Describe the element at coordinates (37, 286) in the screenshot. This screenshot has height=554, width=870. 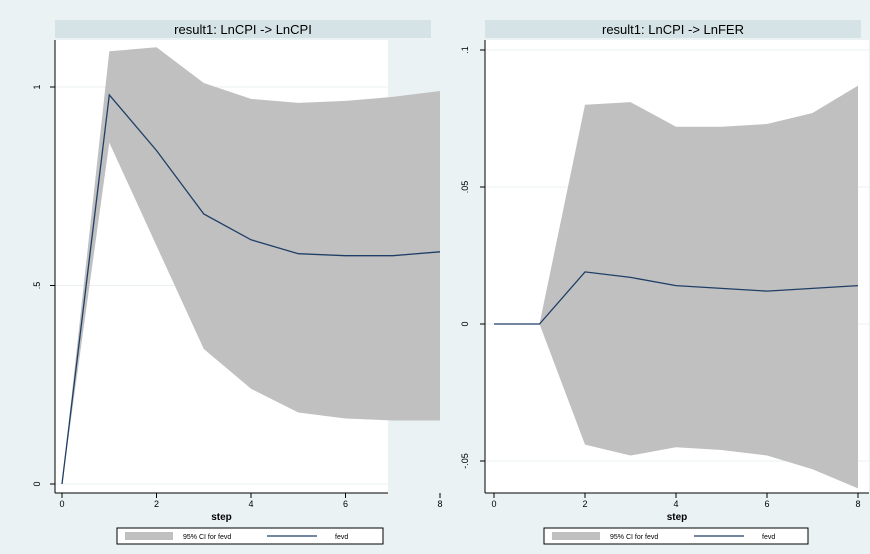
I see `y-tick-label: .5` at that location.